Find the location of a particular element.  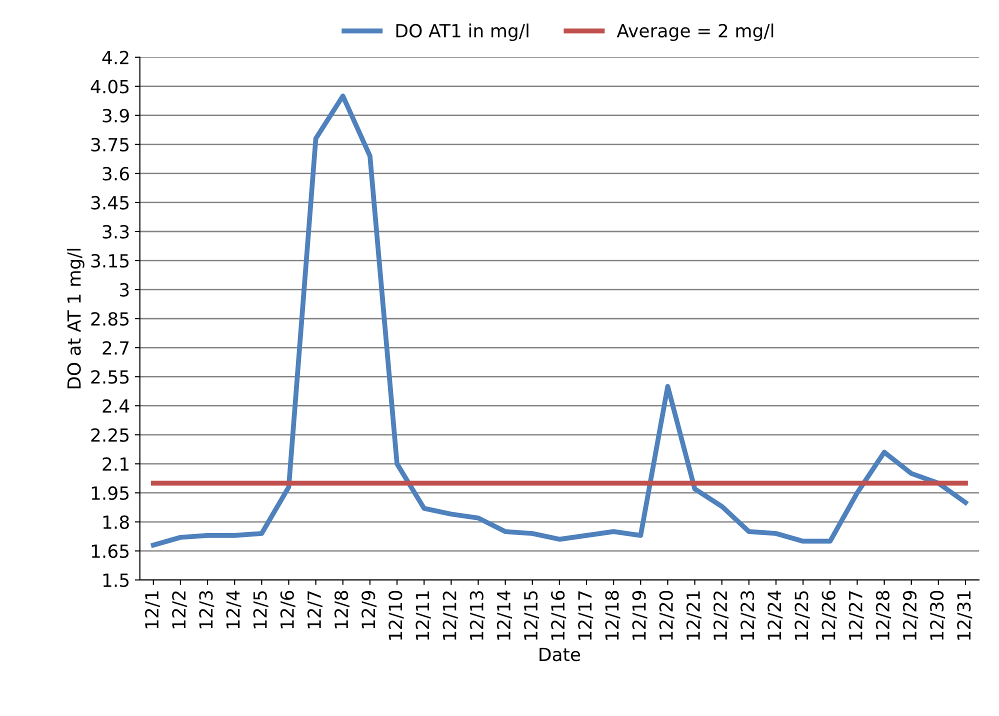

y-tick-label: 2.25 is located at coordinates (110, 435).